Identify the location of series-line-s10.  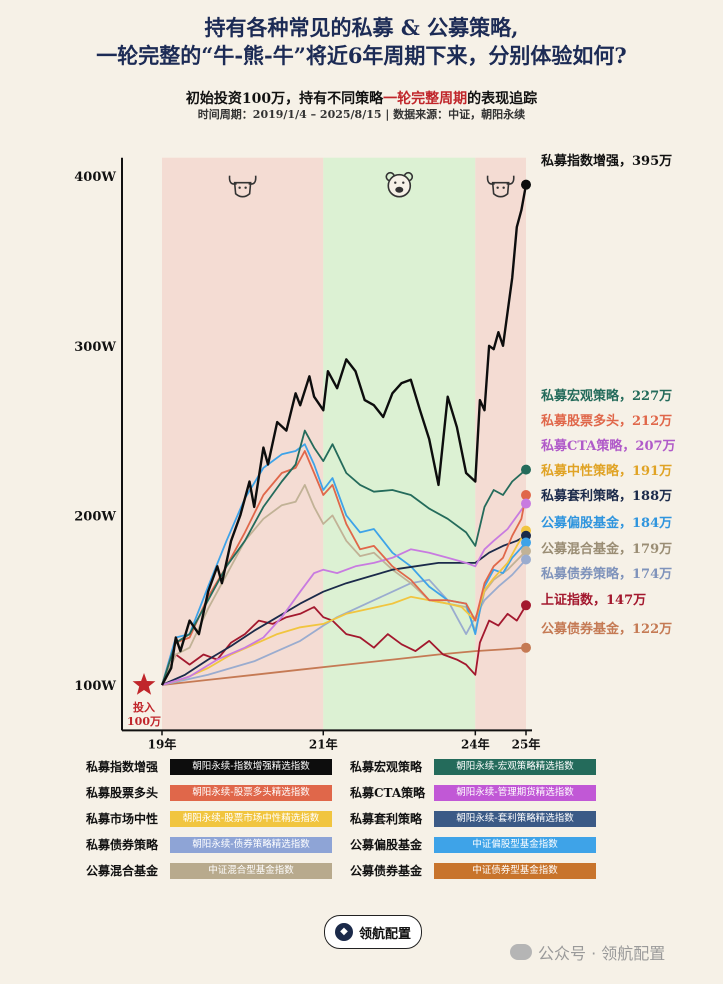
(344, 645).